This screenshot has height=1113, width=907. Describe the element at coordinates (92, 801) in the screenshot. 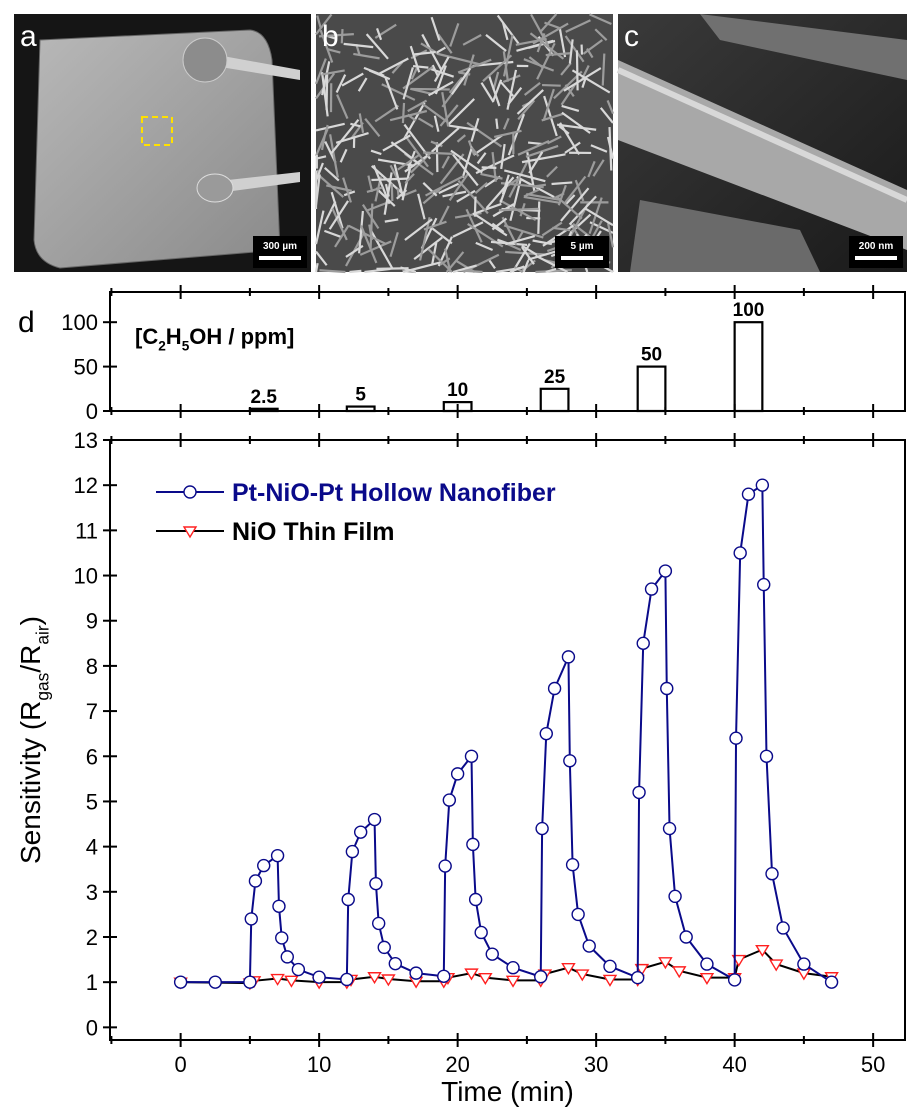

I see `y-tick-label: 5` at that location.